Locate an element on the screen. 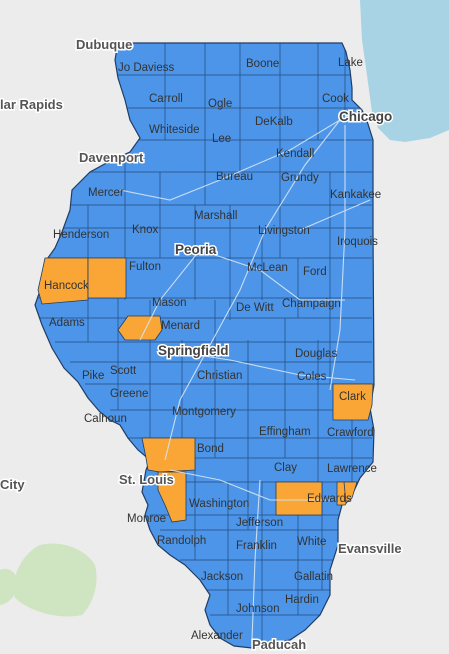  label-edwards: Edwards is located at coordinates (329, 499).